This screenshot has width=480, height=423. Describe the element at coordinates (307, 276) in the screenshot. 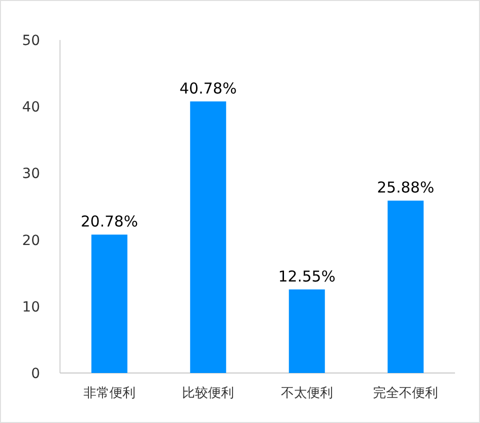

I see `data-label: 12.55%` at that location.